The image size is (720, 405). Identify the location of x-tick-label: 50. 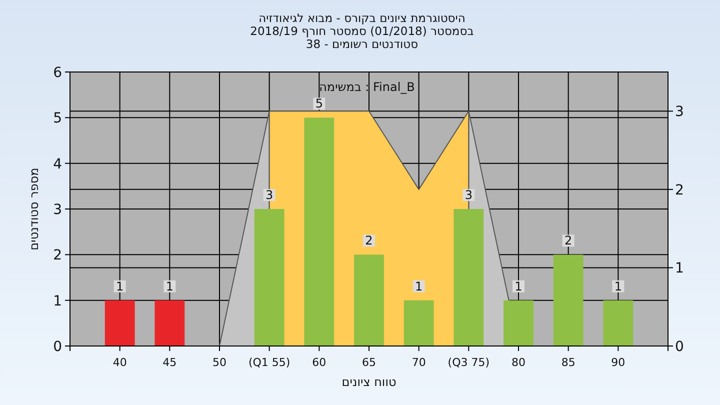
(219, 362).